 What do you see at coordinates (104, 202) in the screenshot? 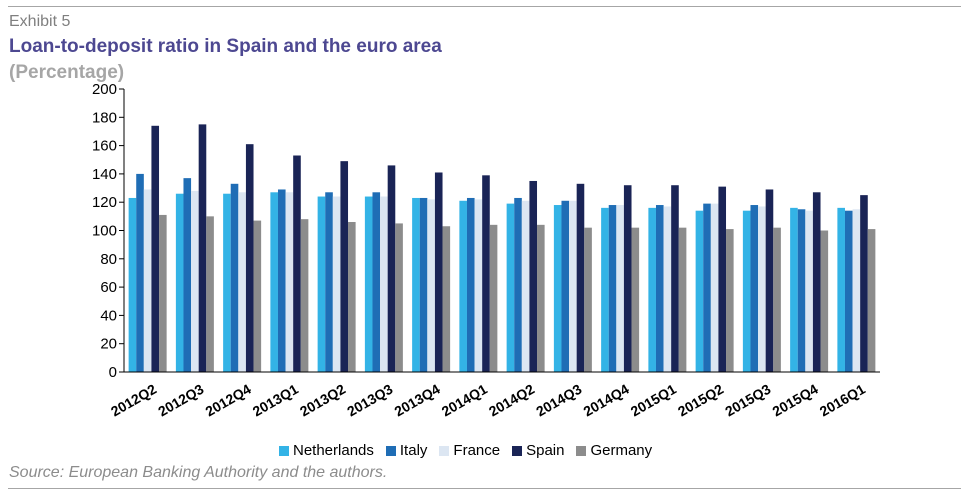
I see `y-tick-label: 120` at bounding box center [104, 202].